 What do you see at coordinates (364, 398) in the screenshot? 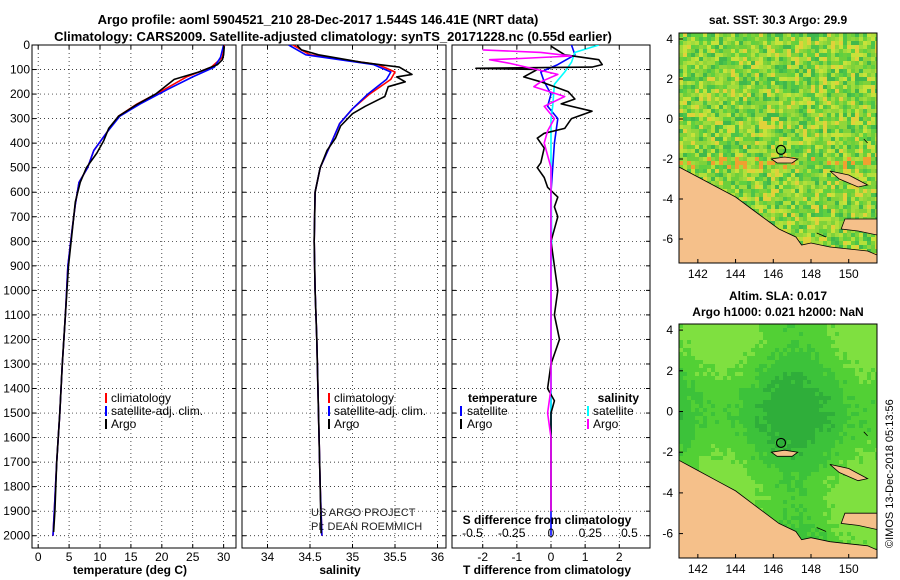
I see `legend-label: climatology` at bounding box center [364, 398].